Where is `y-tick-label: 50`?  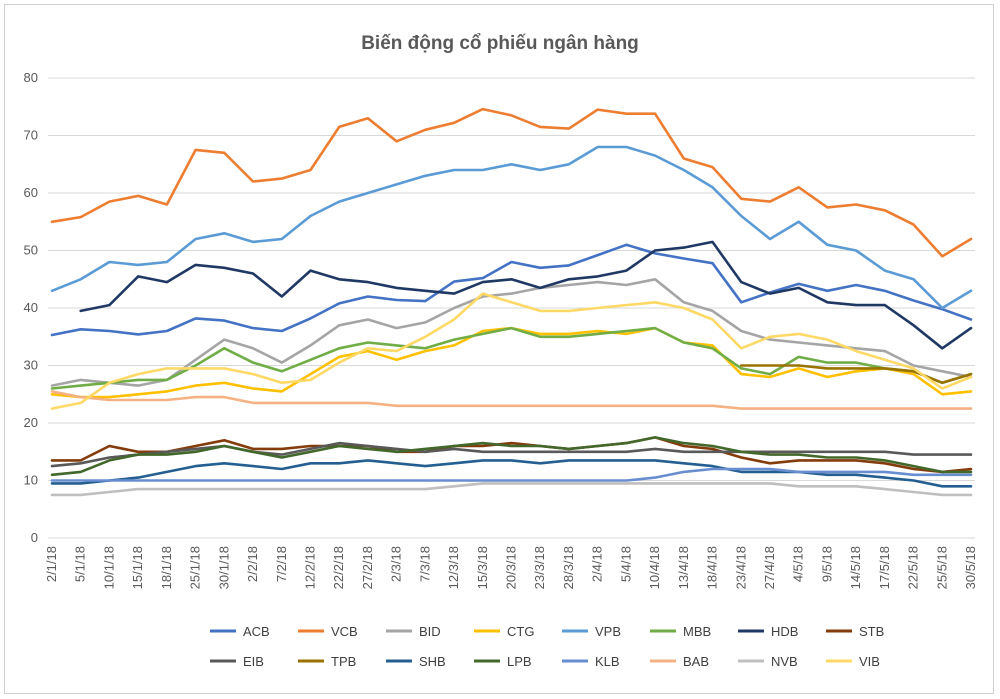
y-tick-label: 50 is located at coordinates (31, 250).